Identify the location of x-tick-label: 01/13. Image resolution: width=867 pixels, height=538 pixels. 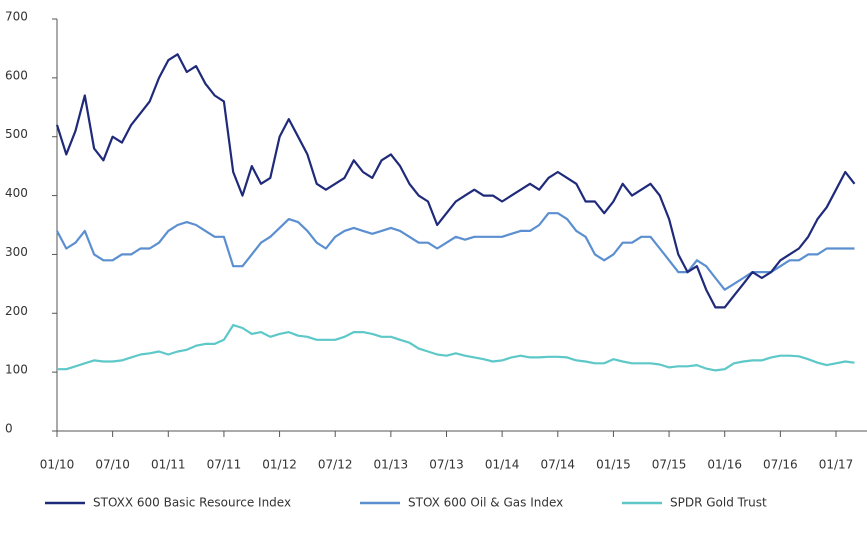
(391, 465).